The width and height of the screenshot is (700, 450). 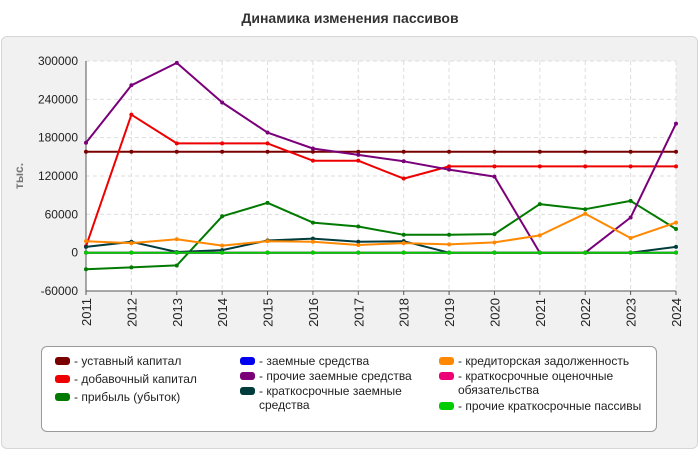 What do you see at coordinates (540, 312) in the screenshot?
I see `x-tick-label: 2021` at bounding box center [540, 312].